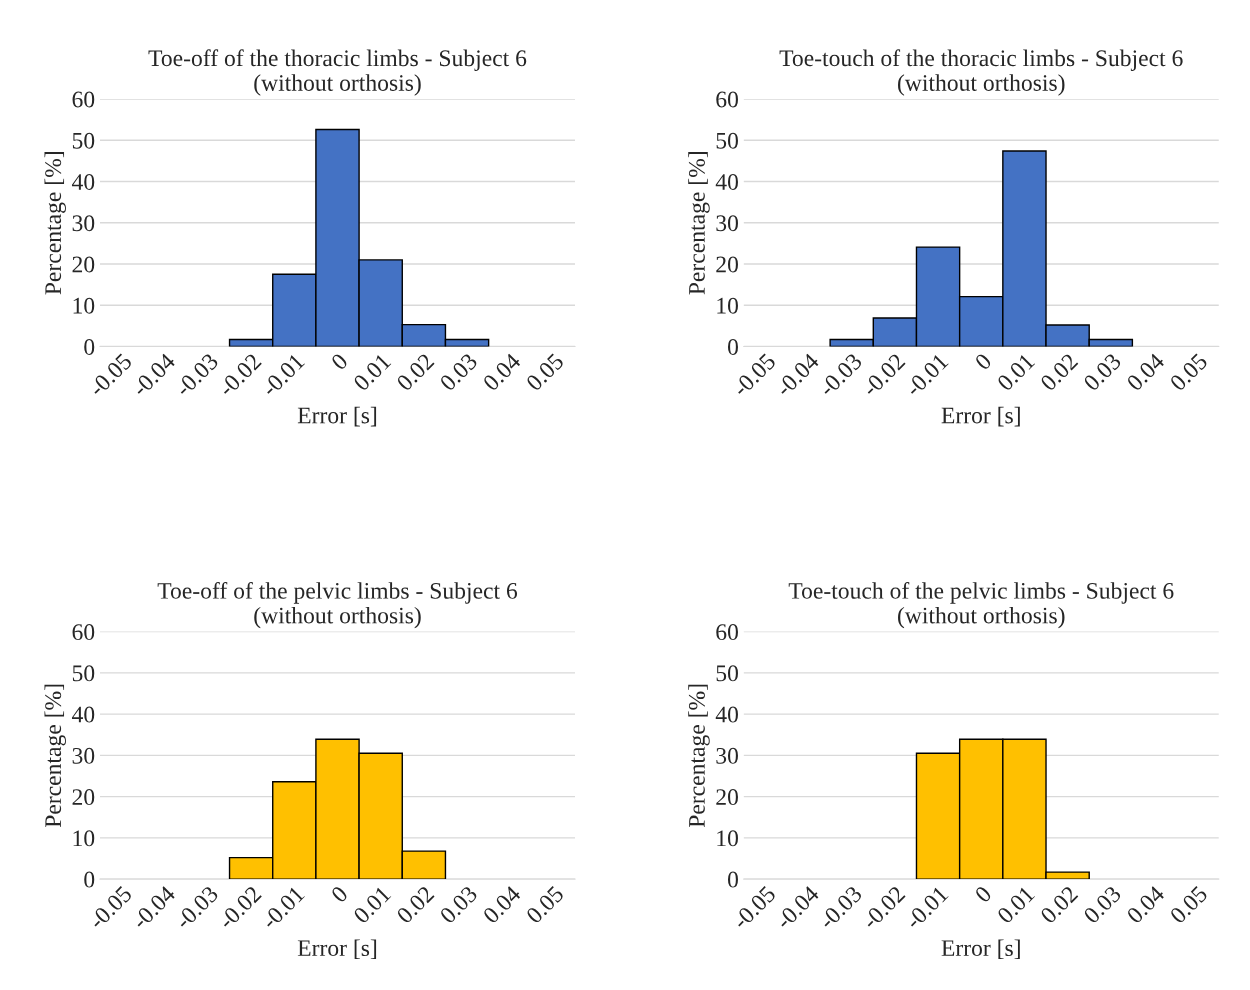 Image resolution: width=1250 pixels, height=990 pixels. What do you see at coordinates (337, 72) in the screenshot?
I see `chart-title: Toe-off of the thoracic limbs - Subject 6 (without orthosis)` at bounding box center [337, 72].